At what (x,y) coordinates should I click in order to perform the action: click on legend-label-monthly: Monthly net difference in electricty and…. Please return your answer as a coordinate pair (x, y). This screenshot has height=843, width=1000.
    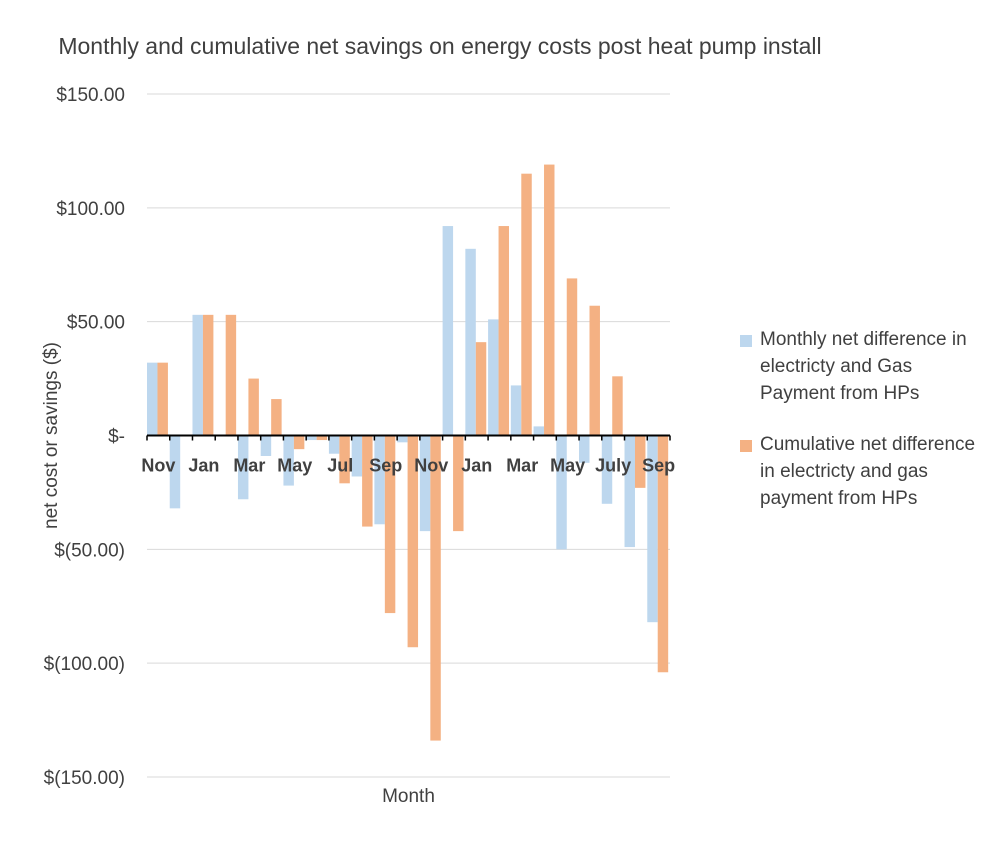
    Looking at the image, I should click on (863, 366).